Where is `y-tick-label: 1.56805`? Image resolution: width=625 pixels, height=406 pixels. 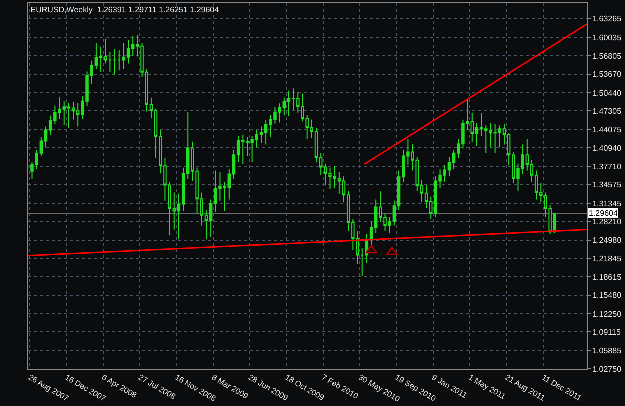
y-tick-label: 1.56805 is located at coordinates (607, 56).